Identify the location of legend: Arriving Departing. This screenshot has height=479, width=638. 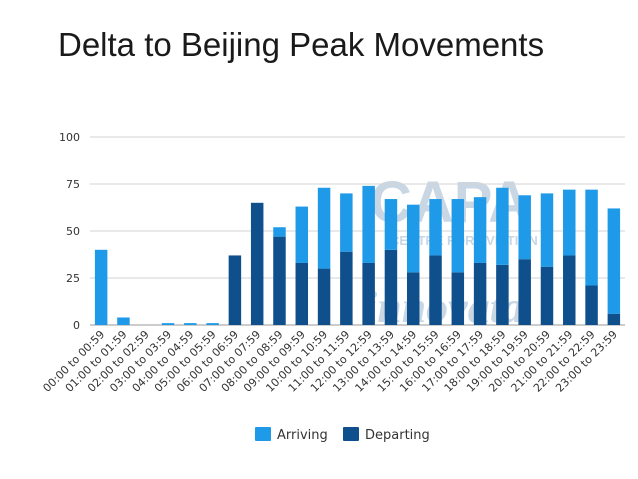
(342, 435).